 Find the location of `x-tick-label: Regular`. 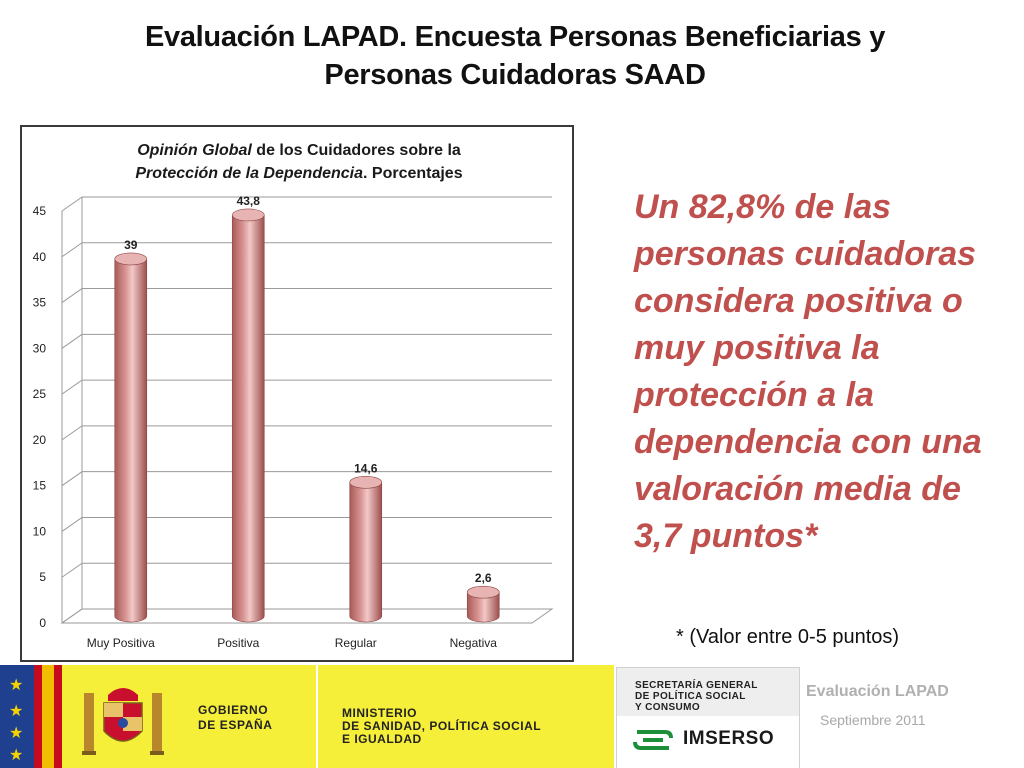

x-tick-label: Regular is located at coordinates (356, 643).